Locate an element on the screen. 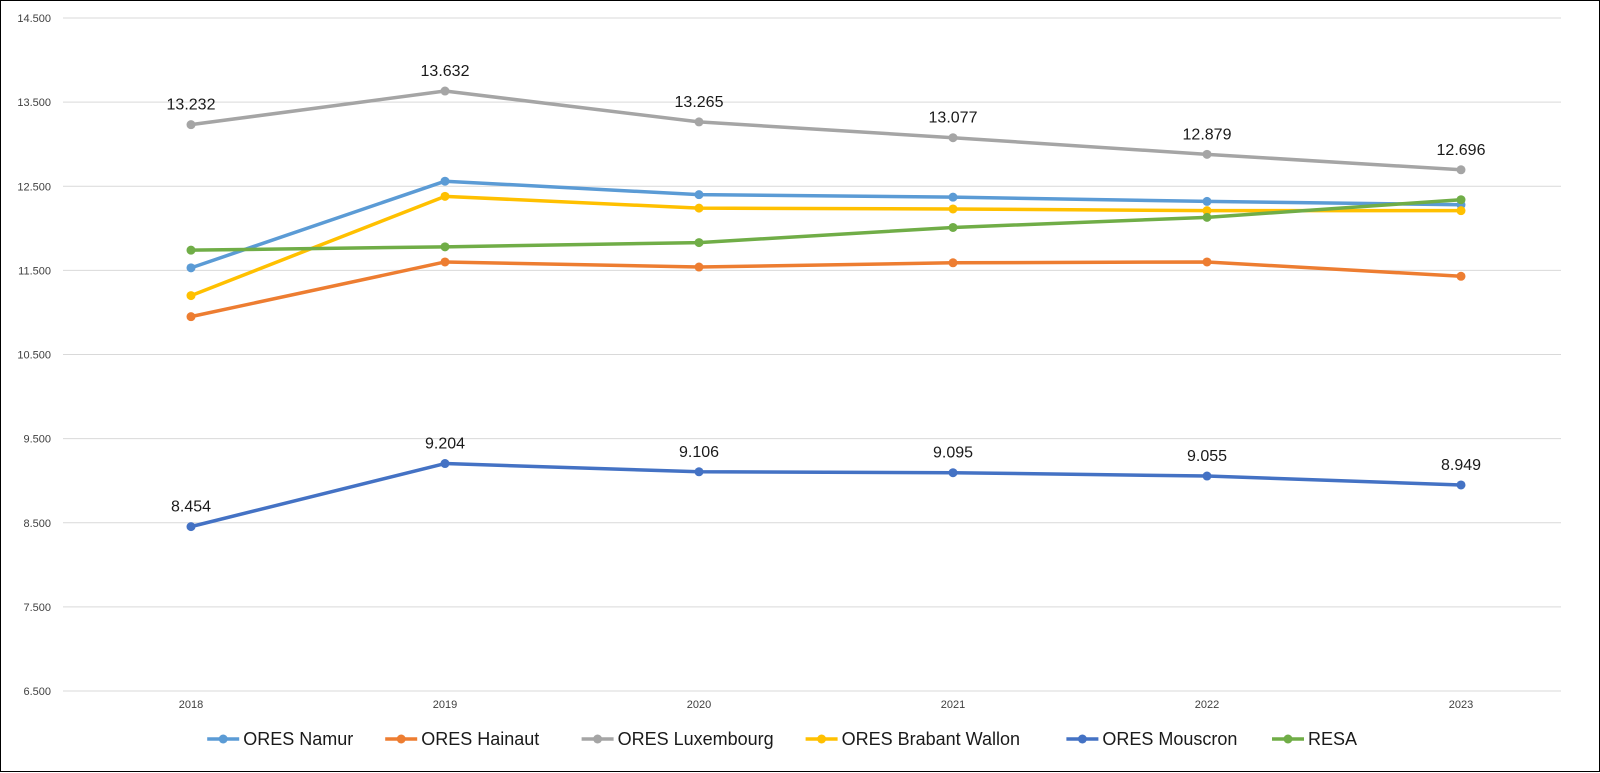 The image size is (1600, 773). y-tick-label: 7.500 is located at coordinates (37, 608).